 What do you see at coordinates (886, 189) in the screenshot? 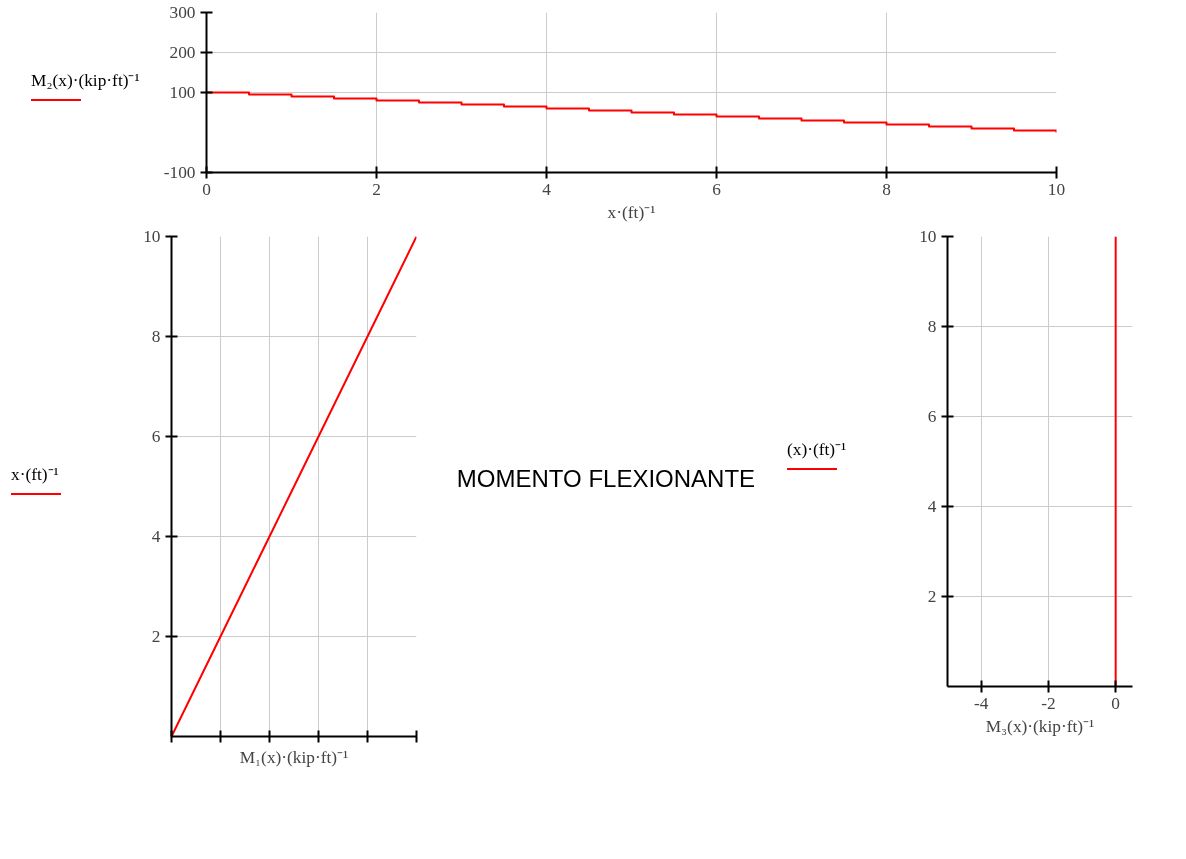
I see `x-tick-label: 8` at bounding box center [886, 189].